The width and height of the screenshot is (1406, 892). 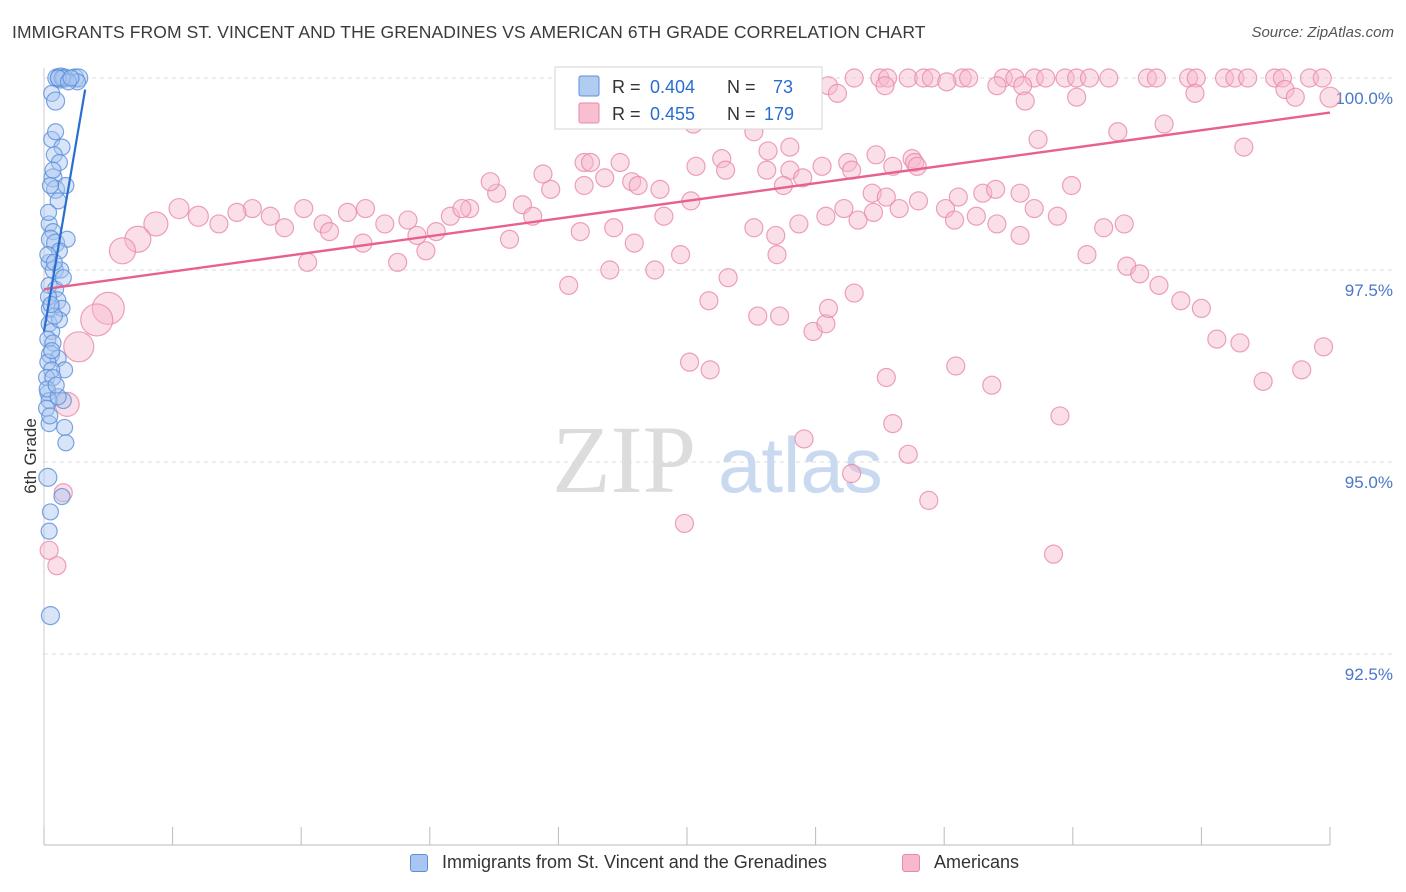 I want to click on watermark-zip: ZIP, so click(x=624, y=459).